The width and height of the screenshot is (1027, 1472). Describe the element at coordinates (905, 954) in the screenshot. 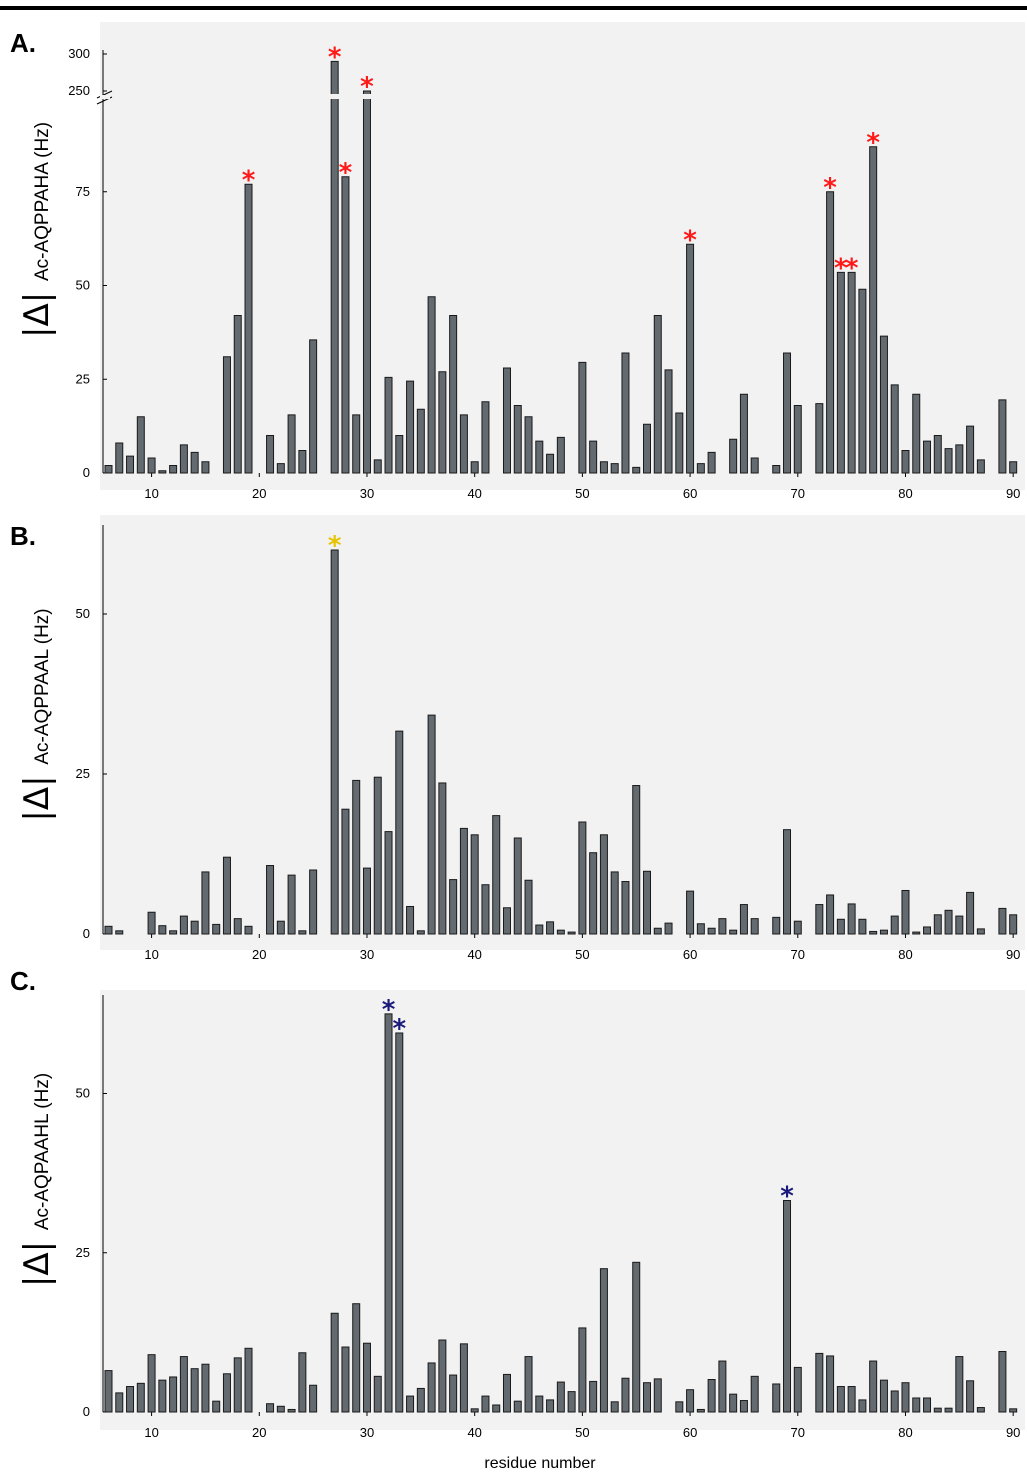

I see `x-tick-label: 80` at that location.